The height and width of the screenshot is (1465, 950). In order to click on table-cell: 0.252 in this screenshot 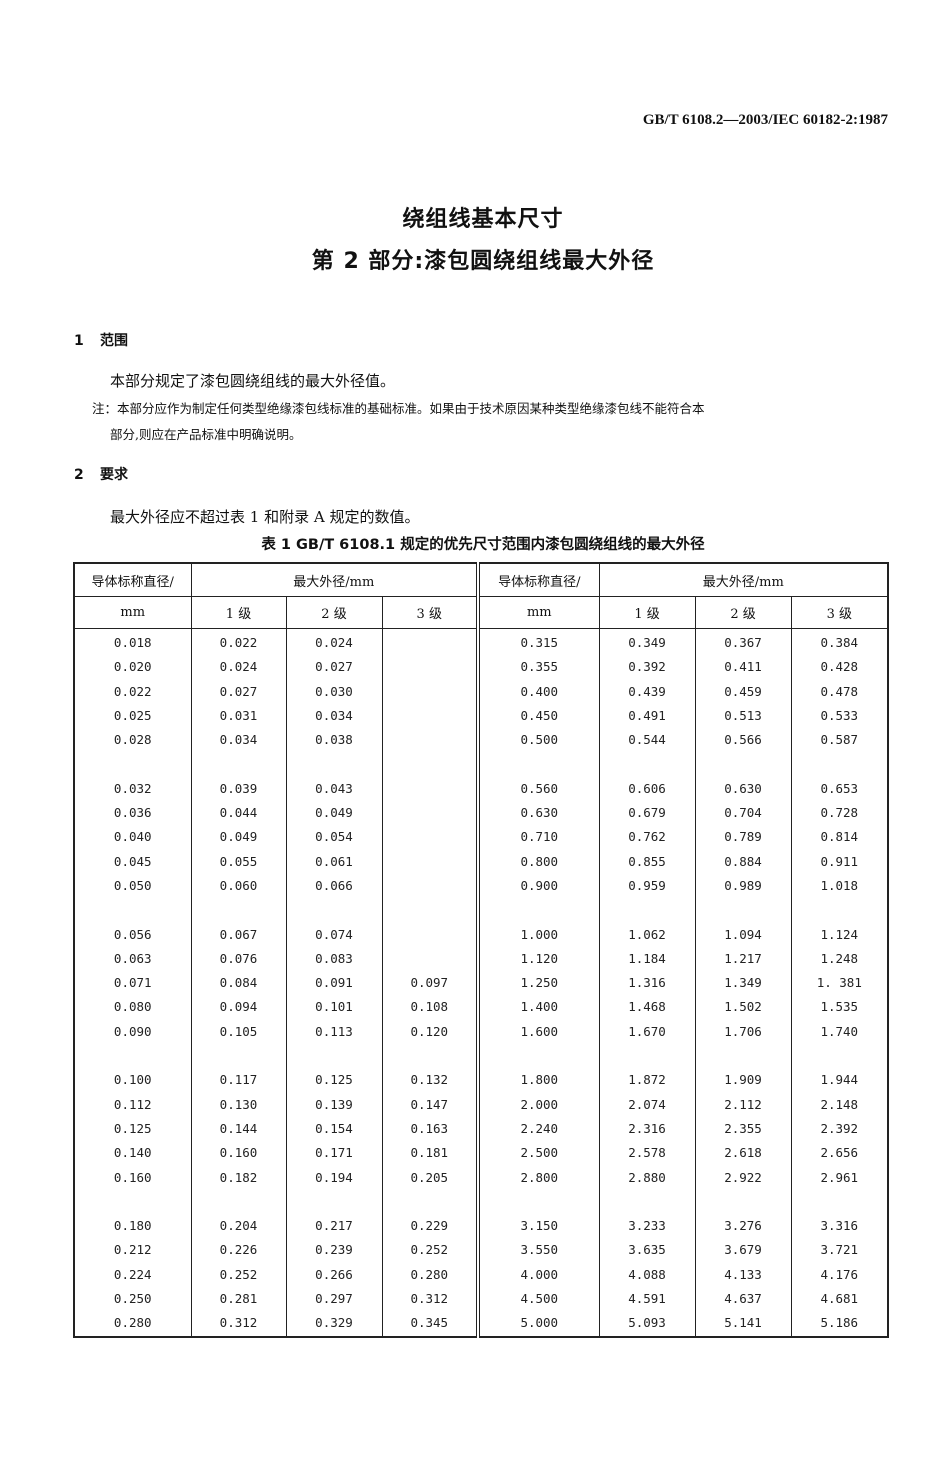, I will do `click(238, 1275)`.